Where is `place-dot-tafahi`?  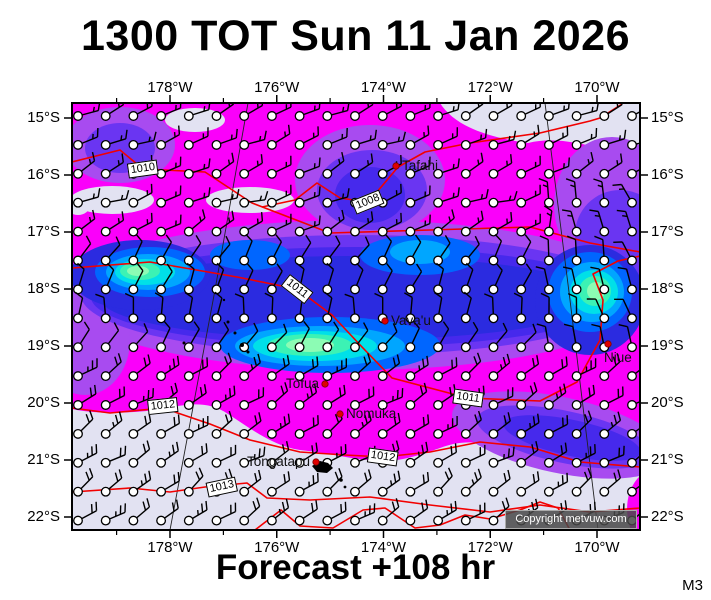
place-dot-tafahi is located at coordinates (396, 166).